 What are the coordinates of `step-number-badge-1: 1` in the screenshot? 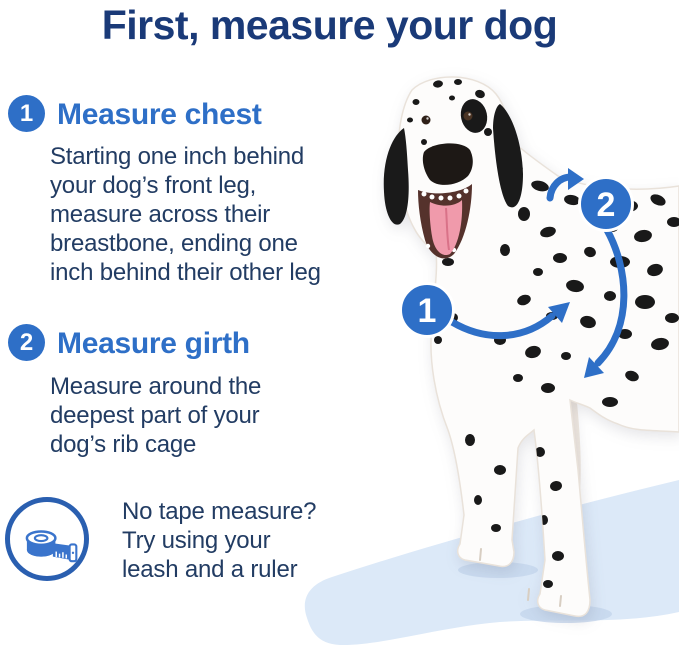 It's located at (26, 113).